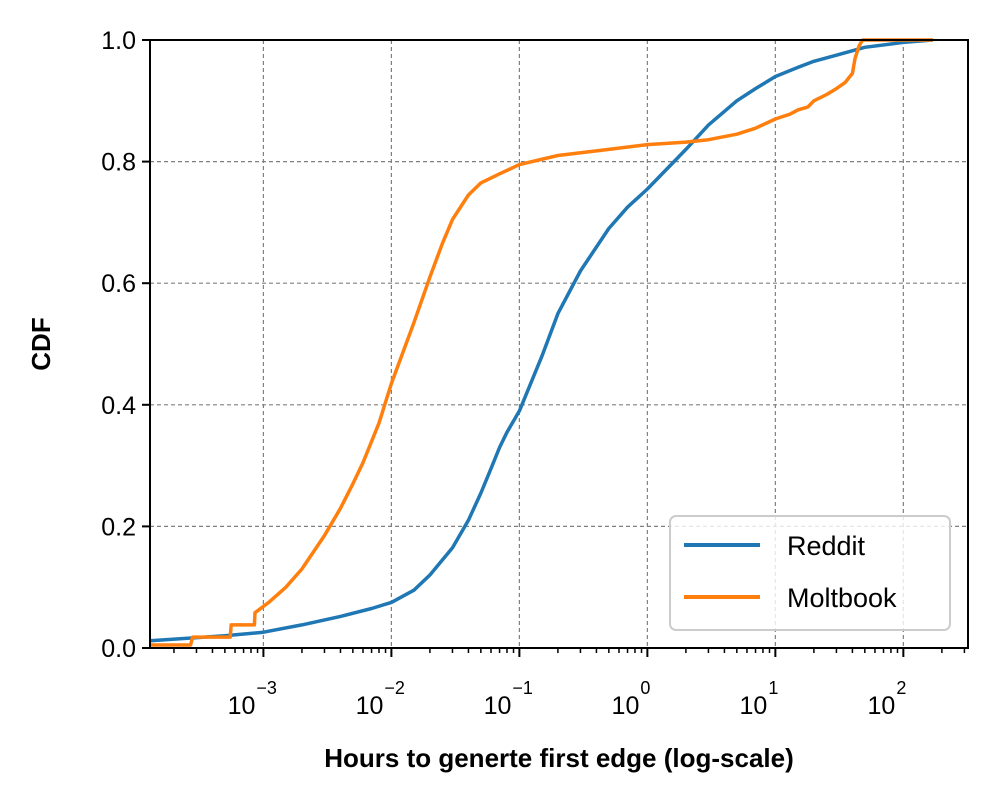 The height and width of the screenshot is (801, 995). I want to click on legend-label-moltbook: Moltbook, so click(842, 598).